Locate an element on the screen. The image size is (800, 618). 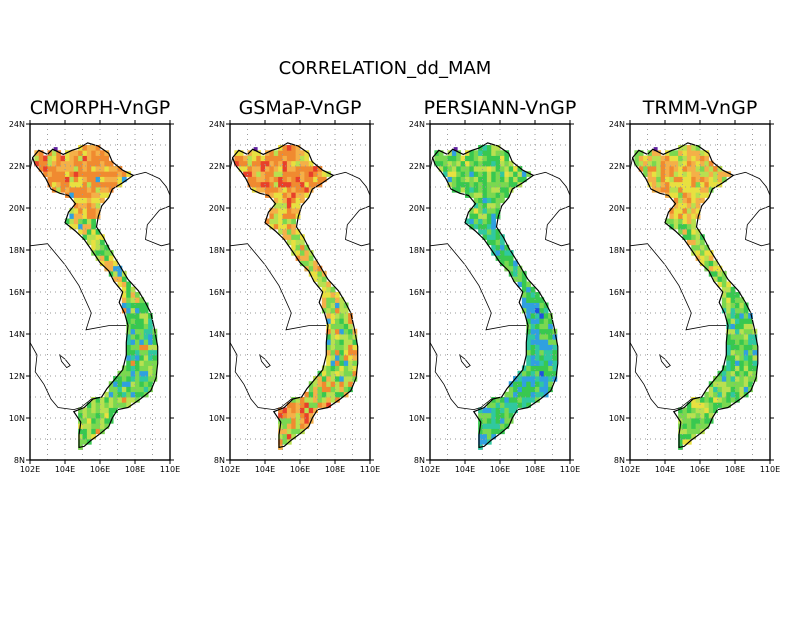
lat-tick-label: 10N is located at coordinates (617, 418).